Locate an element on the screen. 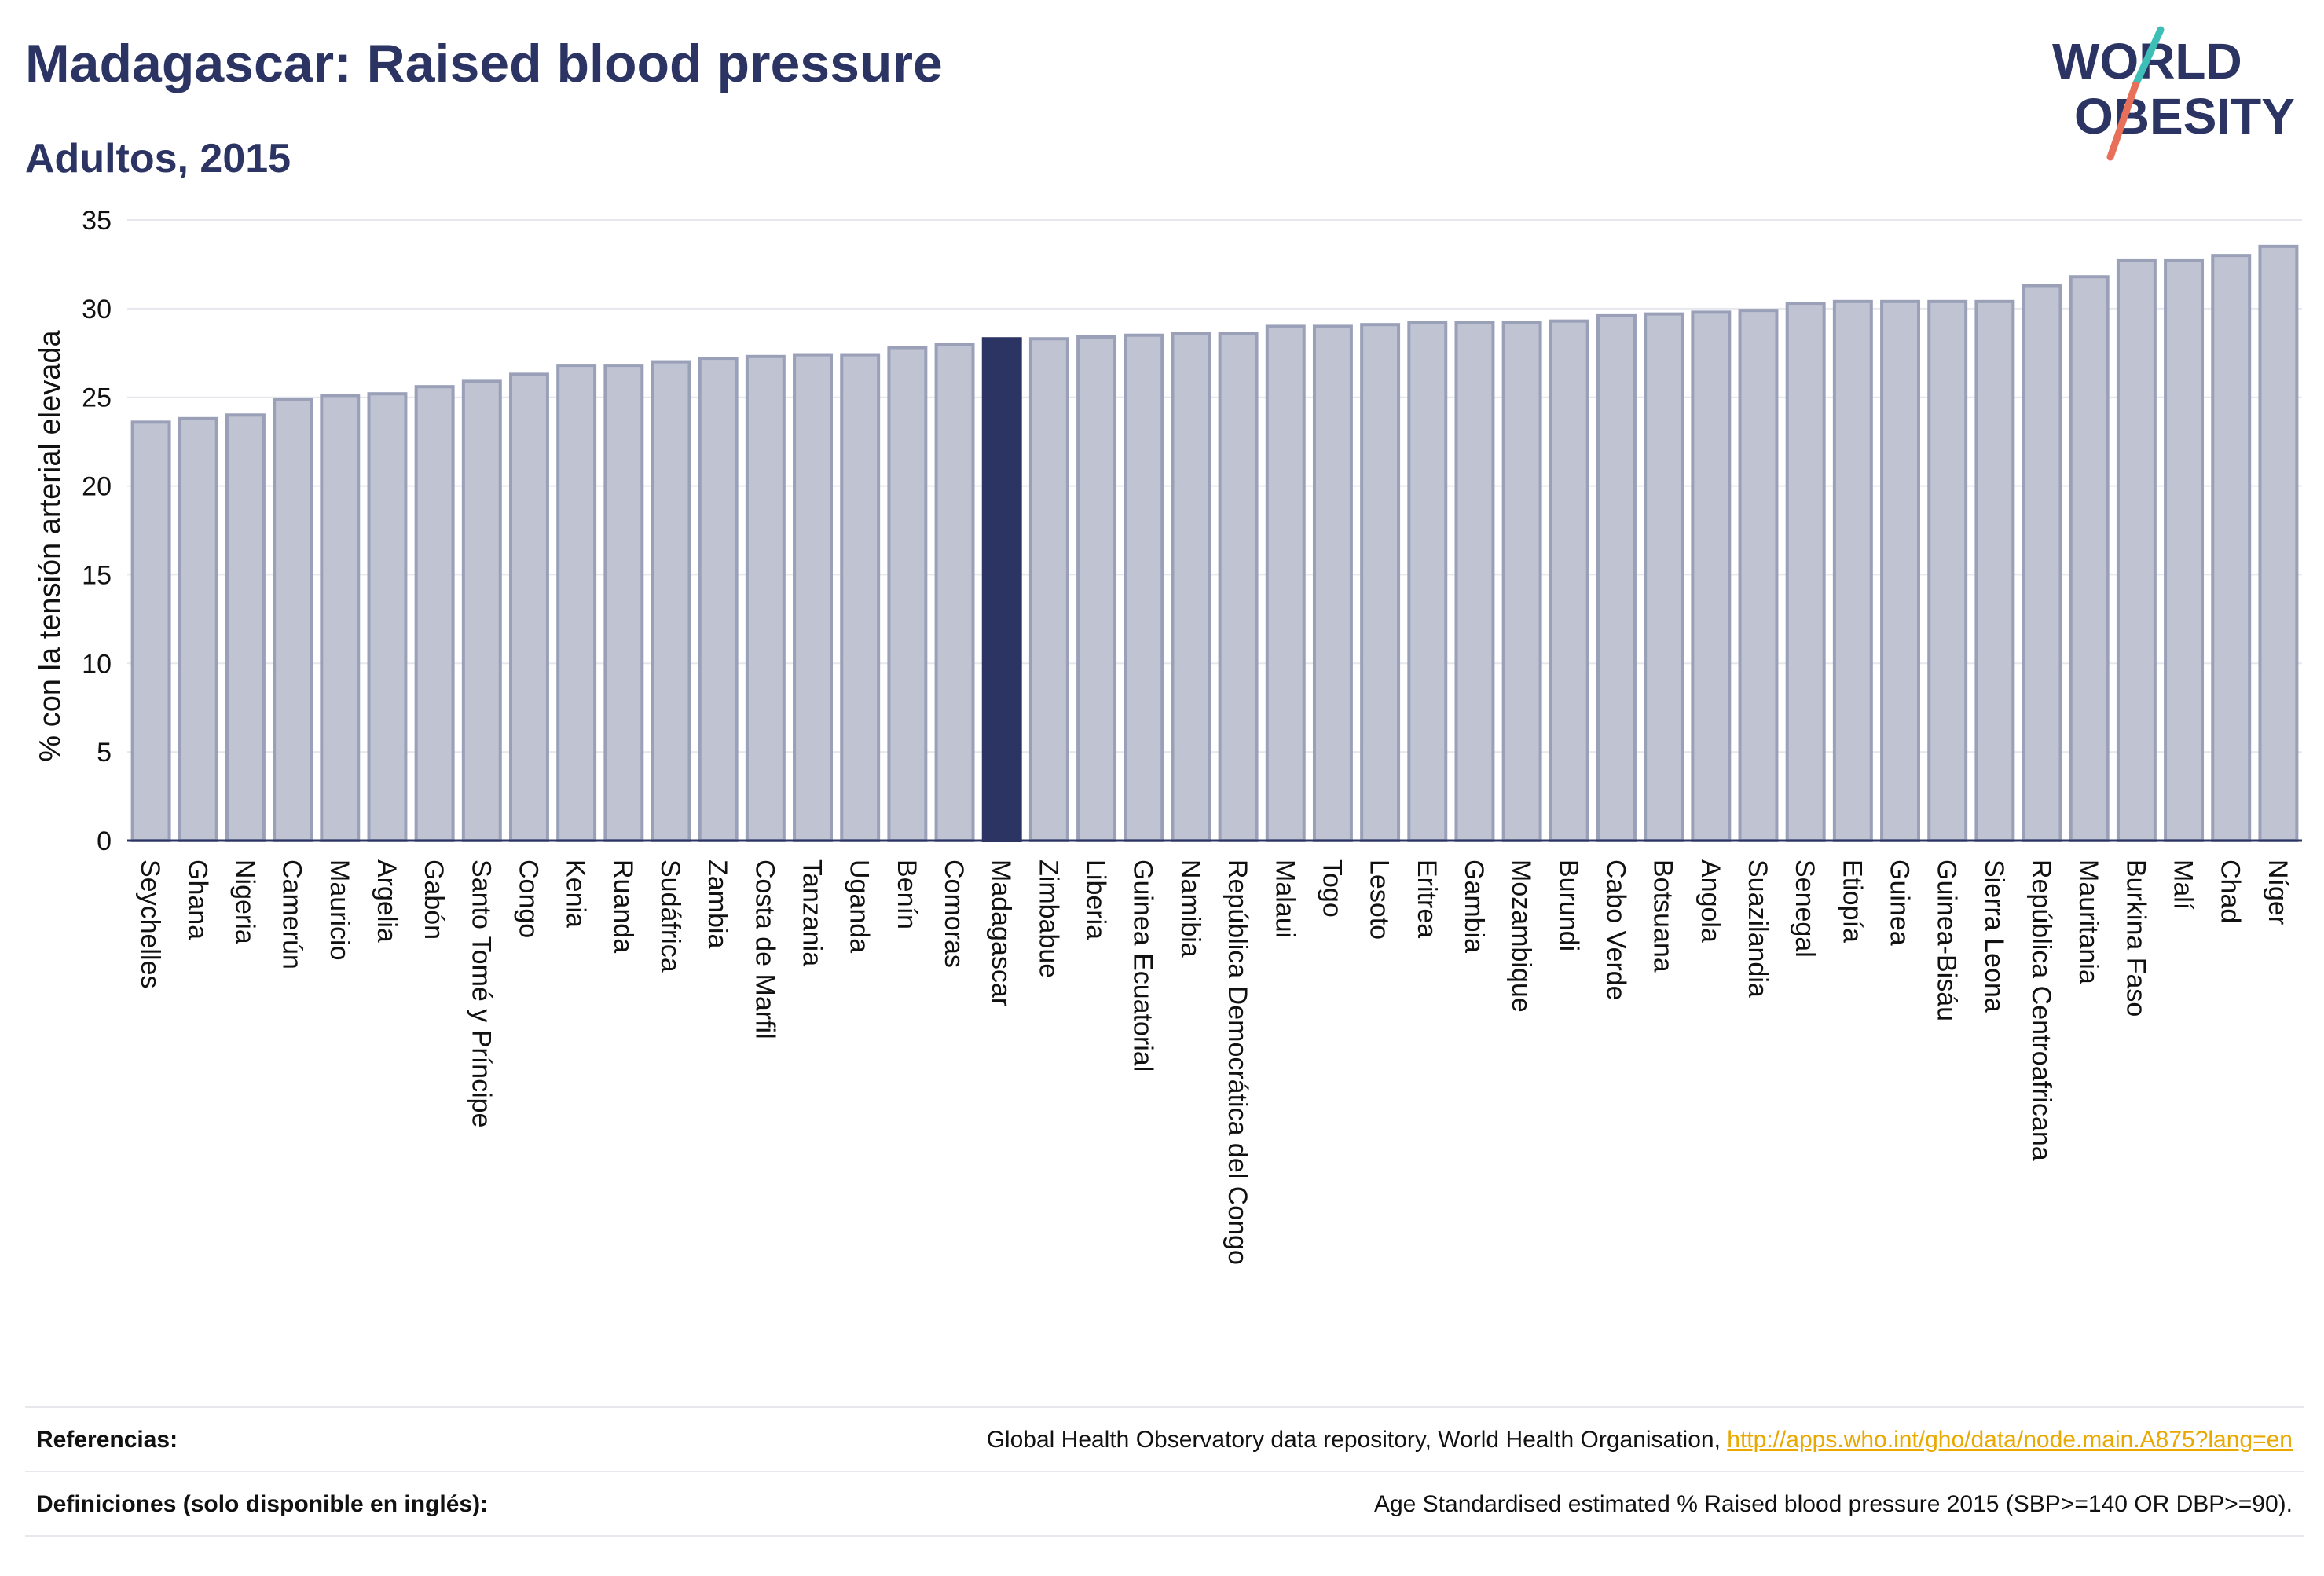 This screenshot has width=2324, height=1576. y-axis-label: % con la tensión arterial elevada is located at coordinates (50, 546).